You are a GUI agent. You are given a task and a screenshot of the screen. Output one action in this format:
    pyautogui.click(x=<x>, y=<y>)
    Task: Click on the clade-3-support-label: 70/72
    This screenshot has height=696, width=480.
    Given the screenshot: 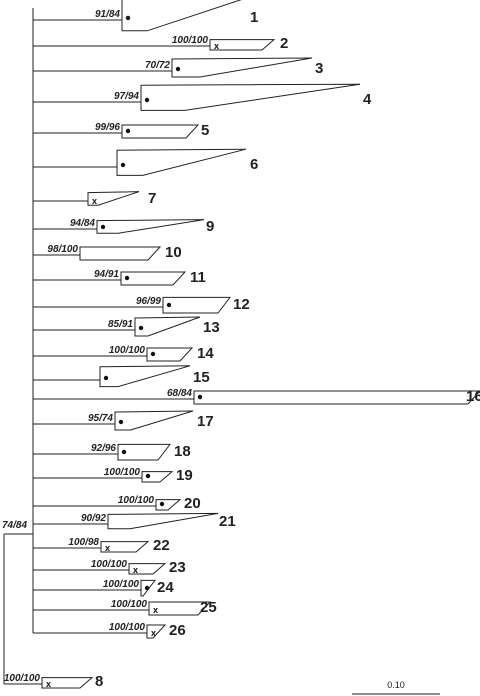 What is the action you would take?
    pyautogui.click(x=157, y=65)
    